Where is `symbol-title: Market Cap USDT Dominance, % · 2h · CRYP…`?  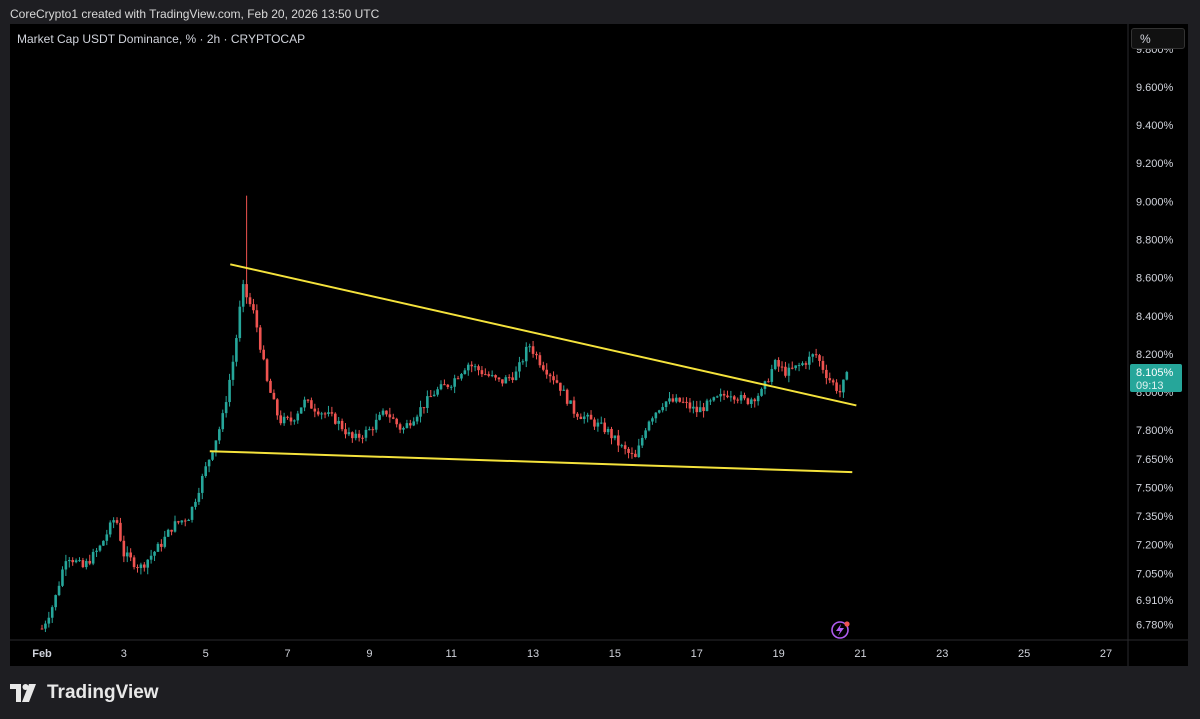
symbol-title: Market Cap USDT Dominance, % · 2h · CRYP… is located at coordinates (161, 39).